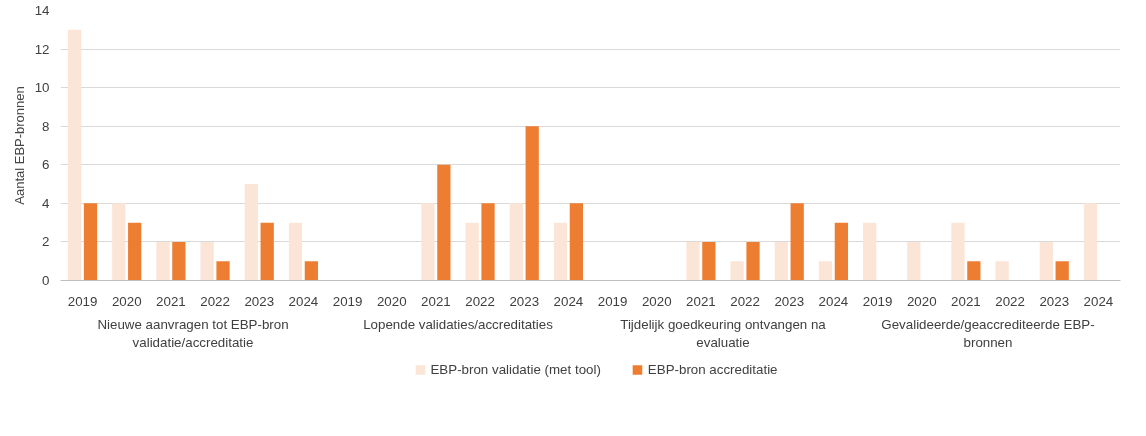 The image size is (1146, 436). I want to click on text: Gevalideerde/geaccrediteerde EBP-bronnen, so click(988, 333).